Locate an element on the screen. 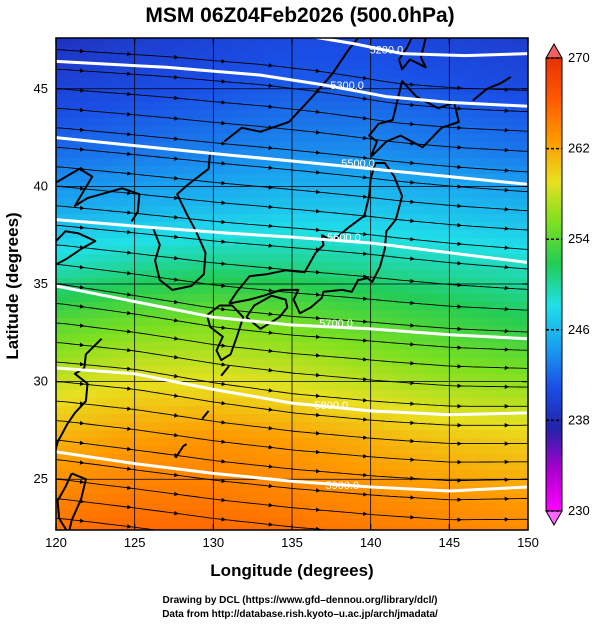 Image resolution: width=599 pixels, height=625 pixels. stream-arrow is located at coordinates (82, 462).